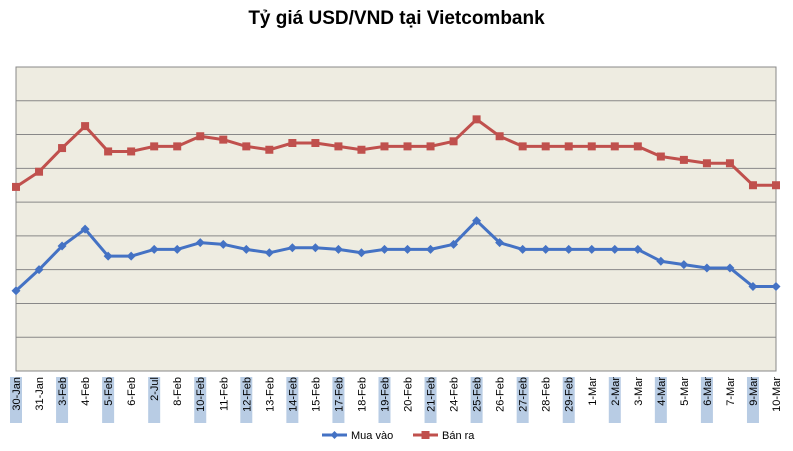  I want to click on x-tick-label: 5-Mar, so click(685, 391).